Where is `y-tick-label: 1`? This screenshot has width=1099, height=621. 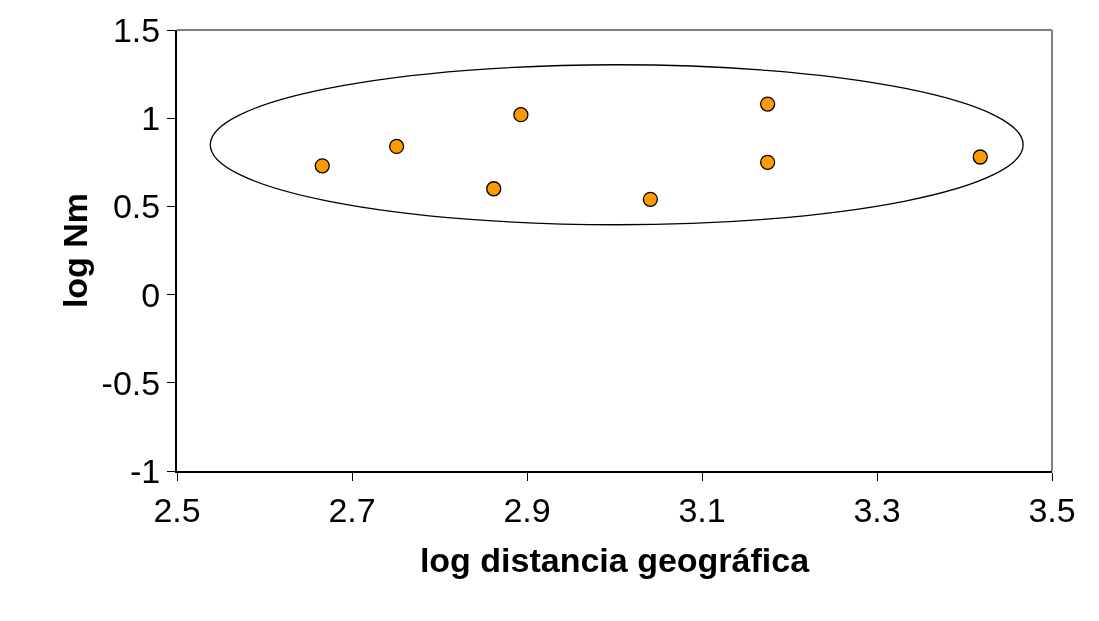
y-tick-label: 1 is located at coordinates (151, 118).